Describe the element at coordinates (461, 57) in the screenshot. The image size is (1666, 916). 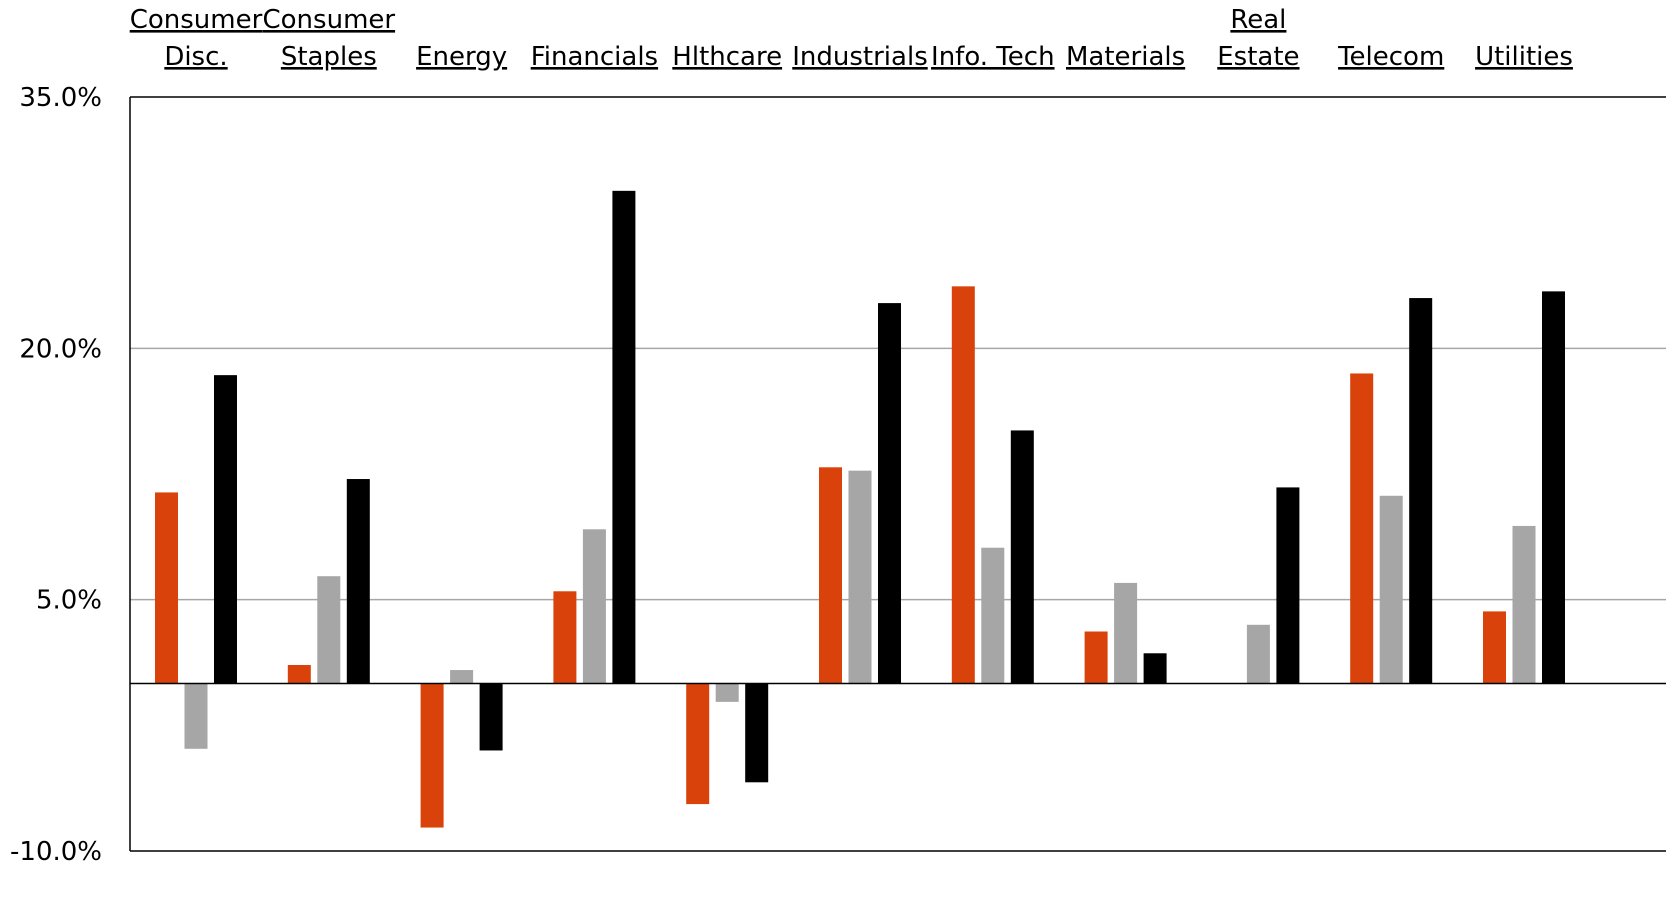
I see `category-label: Energy` at that location.